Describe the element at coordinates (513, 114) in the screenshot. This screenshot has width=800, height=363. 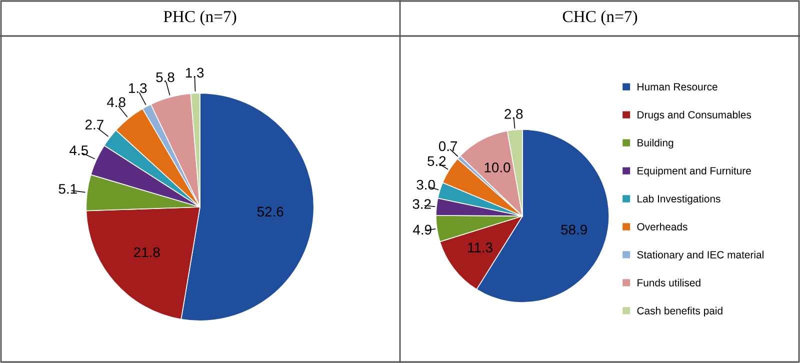
I see `data-label: 2.8` at that location.